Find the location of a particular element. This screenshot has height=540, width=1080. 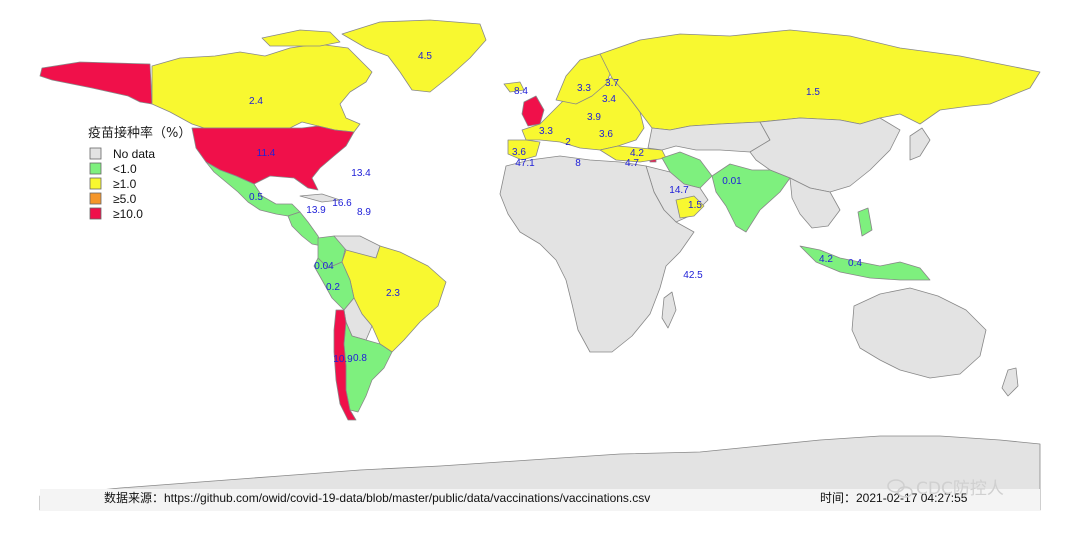

value-label-mexico: 0.5 is located at coordinates (256, 197).